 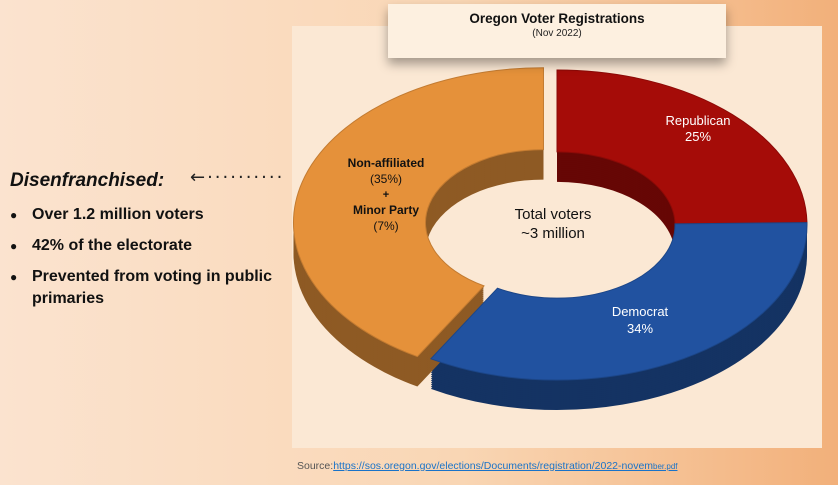 I want to click on source-link-tail: ber.pdf, so click(x=665, y=466).